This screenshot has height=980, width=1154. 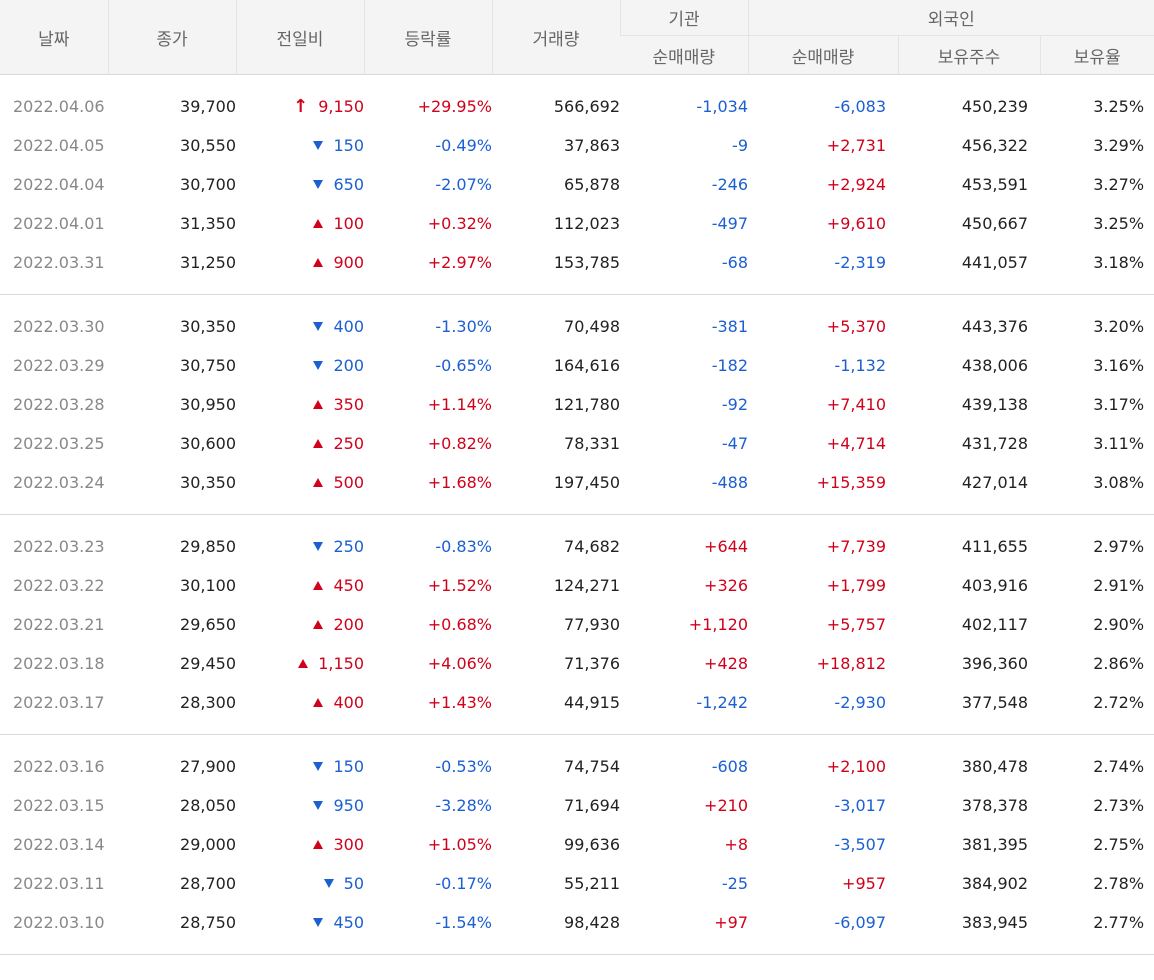 What do you see at coordinates (463, 365) in the screenshot?
I see `rate-cell: -0.65%` at bounding box center [463, 365].